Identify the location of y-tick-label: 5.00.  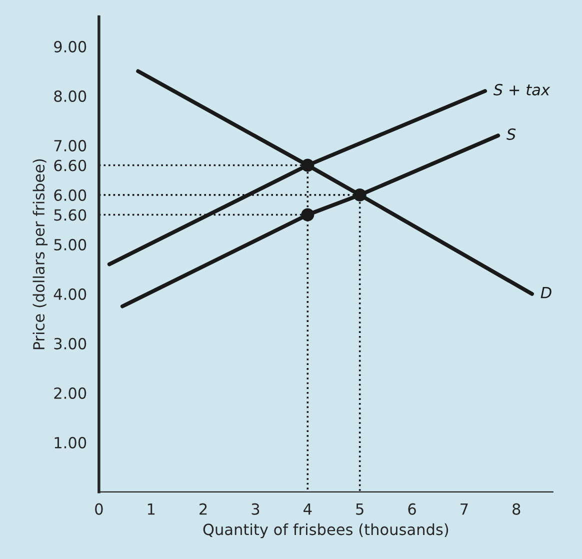
(70, 244).